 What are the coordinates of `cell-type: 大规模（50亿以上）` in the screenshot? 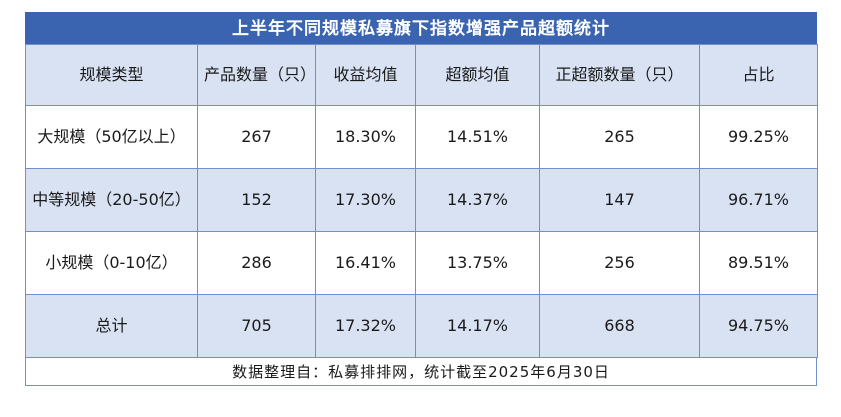 It's located at (111, 137).